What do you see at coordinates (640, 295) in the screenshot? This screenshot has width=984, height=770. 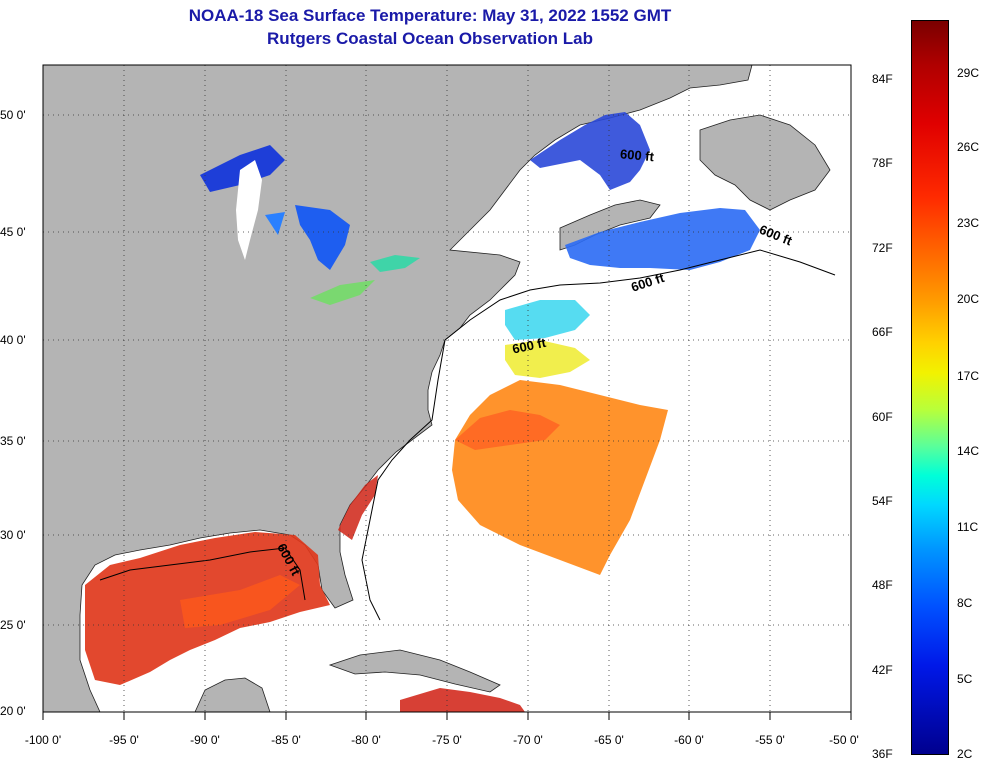 I see `depth-contour-600ft` at bounding box center [640, 295].